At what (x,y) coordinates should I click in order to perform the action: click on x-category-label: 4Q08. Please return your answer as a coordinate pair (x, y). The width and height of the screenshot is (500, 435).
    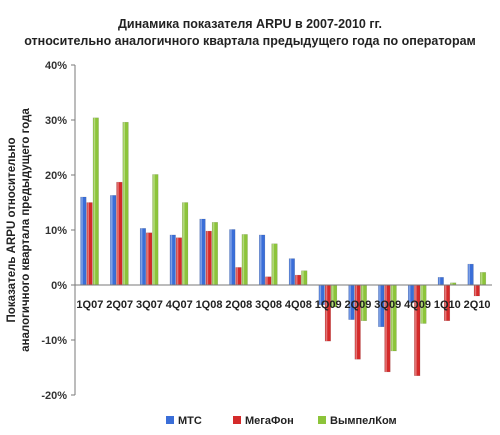
    Looking at the image, I should click on (298, 305).